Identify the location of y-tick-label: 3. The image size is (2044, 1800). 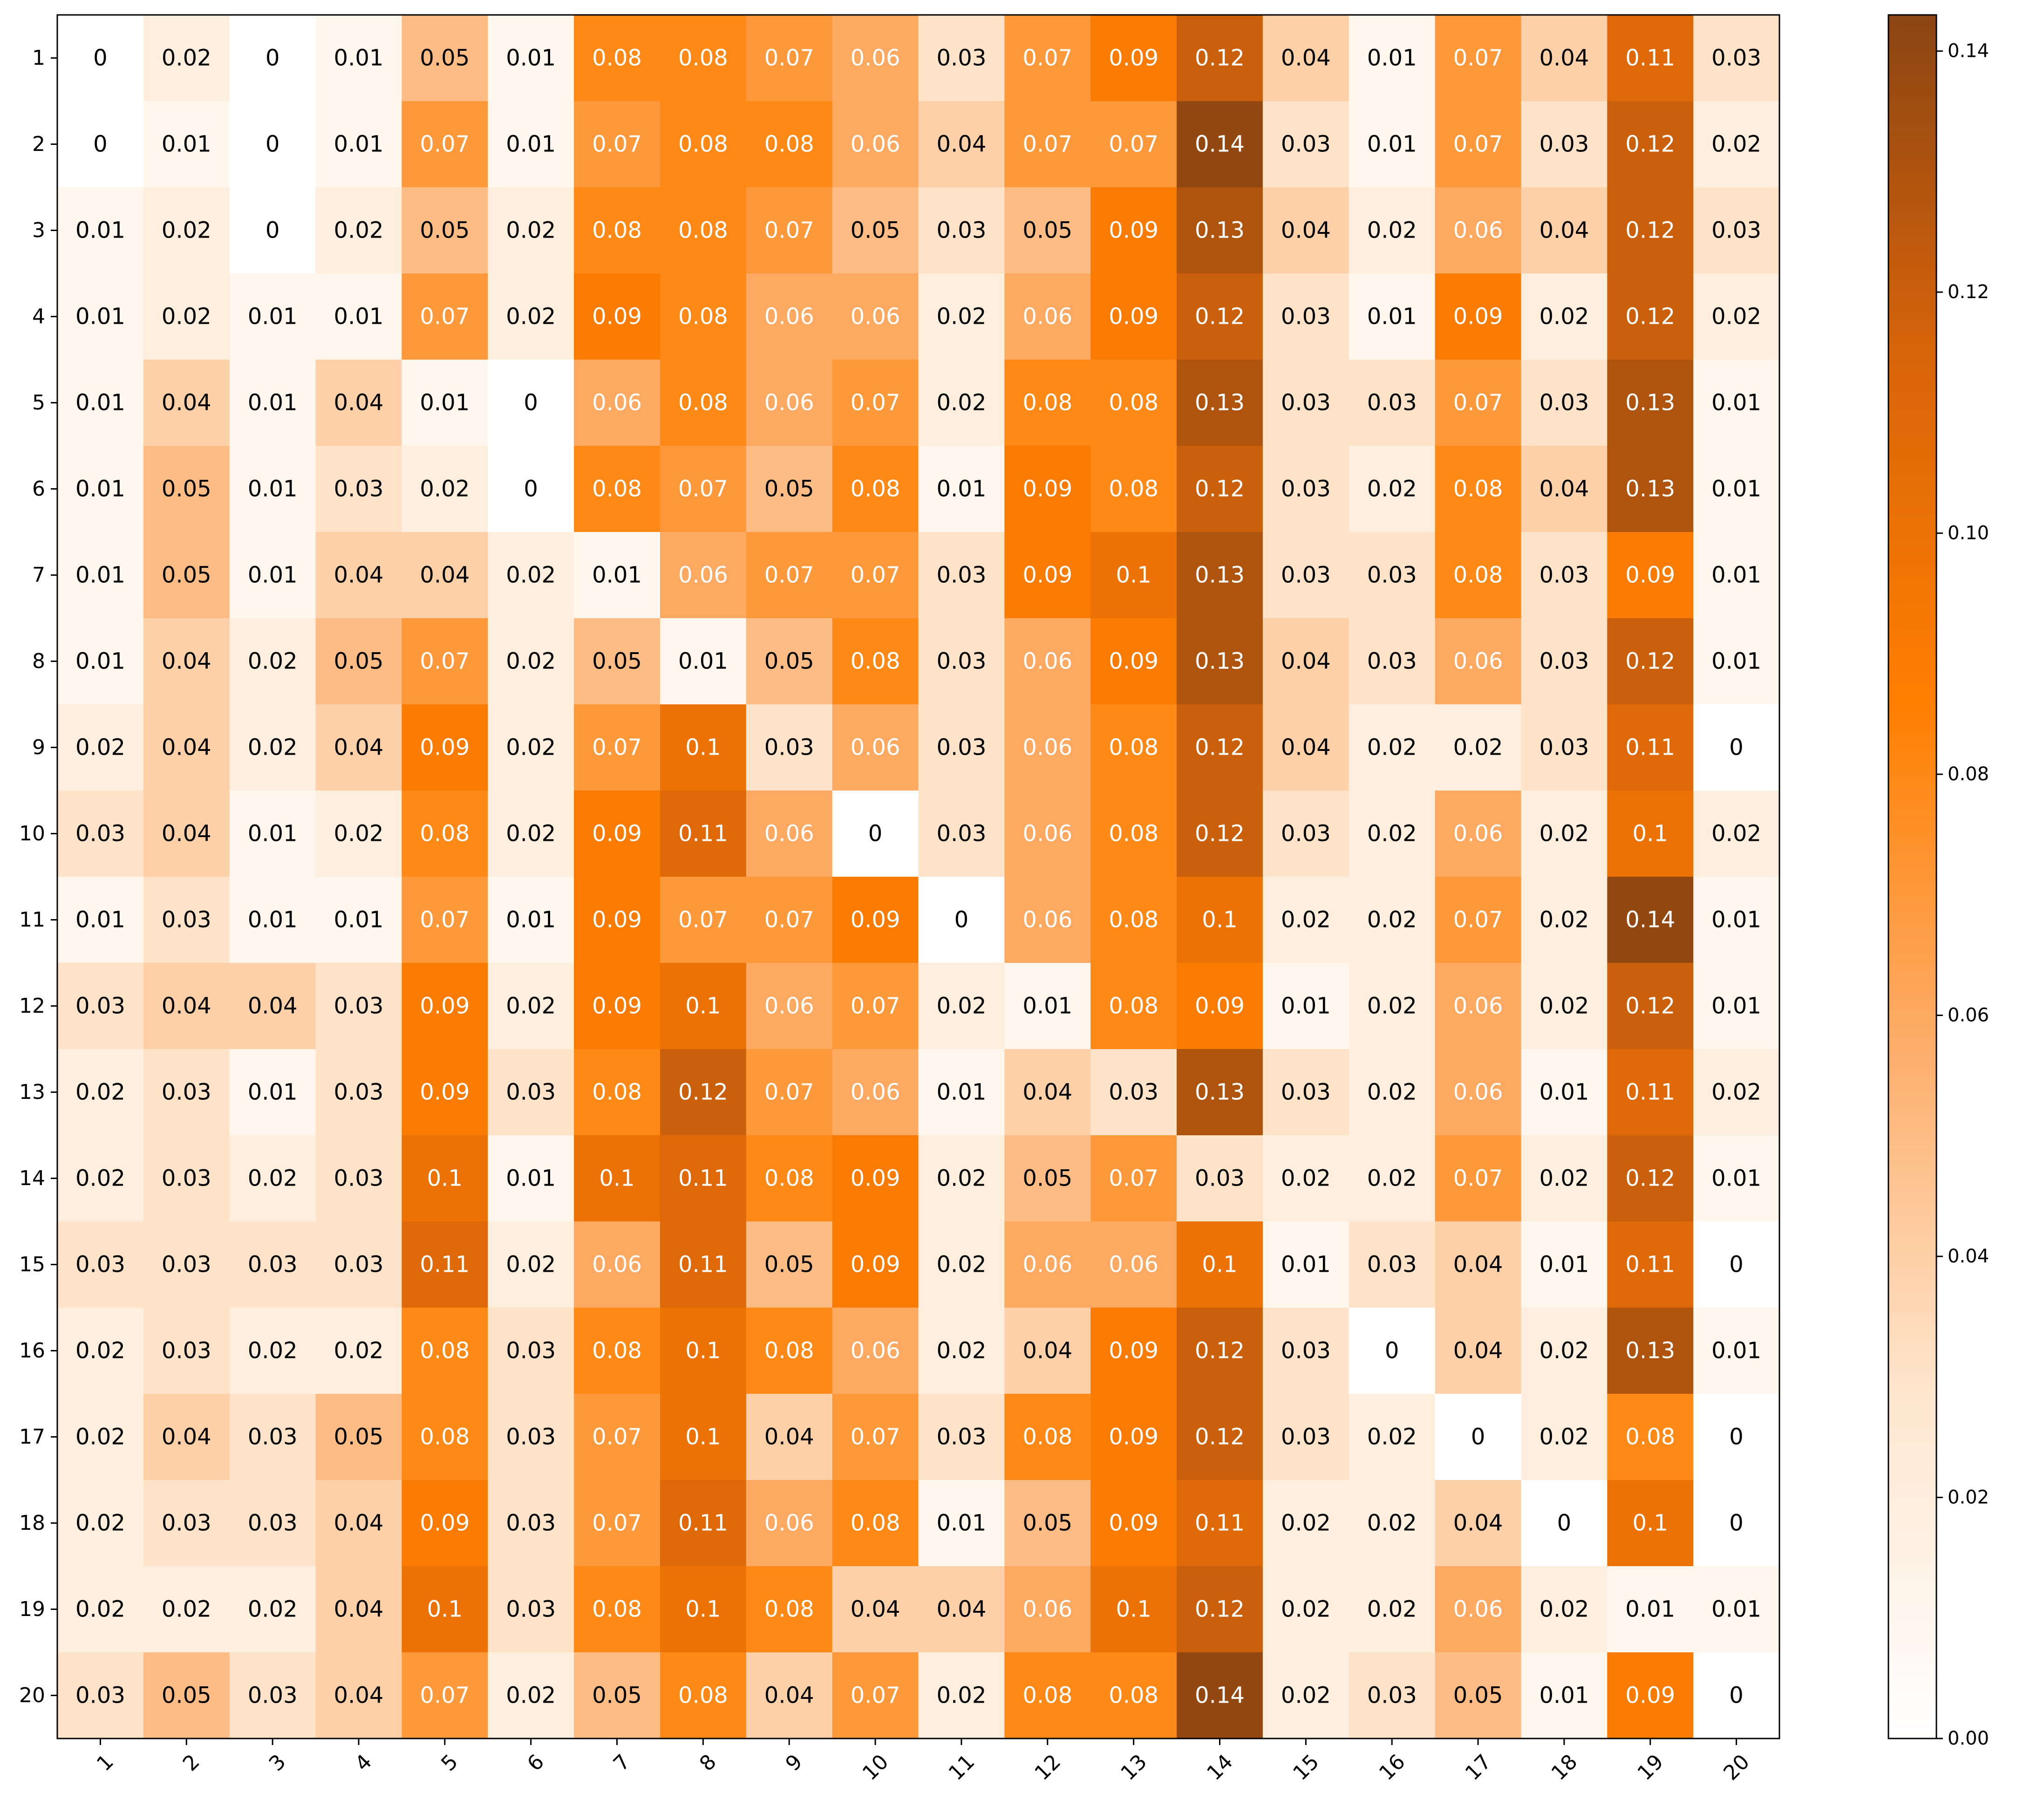
(38, 230).